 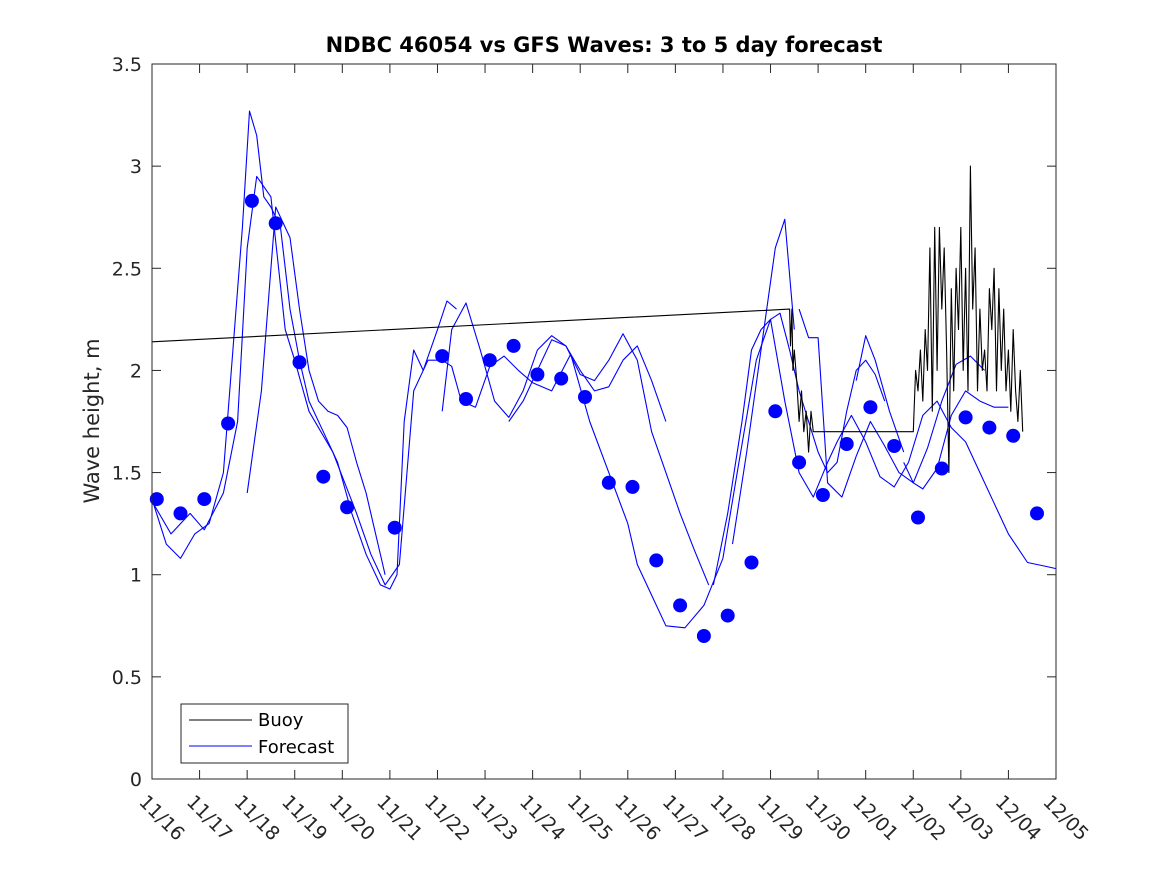 I want to click on legend: Buoy Forecast, so click(x=264, y=733).